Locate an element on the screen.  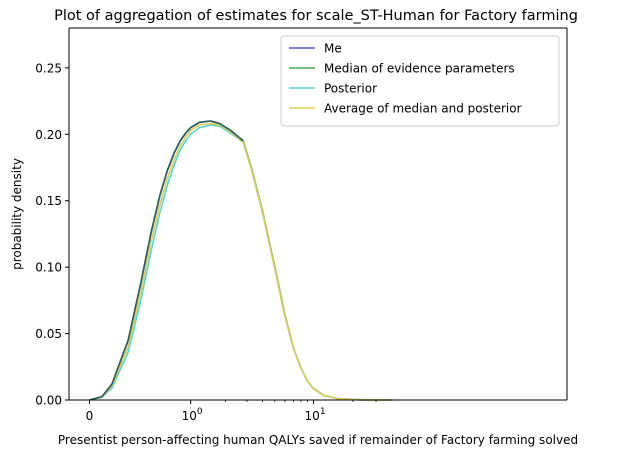
y-tick-label: 0.00 is located at coordinates (48, 401).